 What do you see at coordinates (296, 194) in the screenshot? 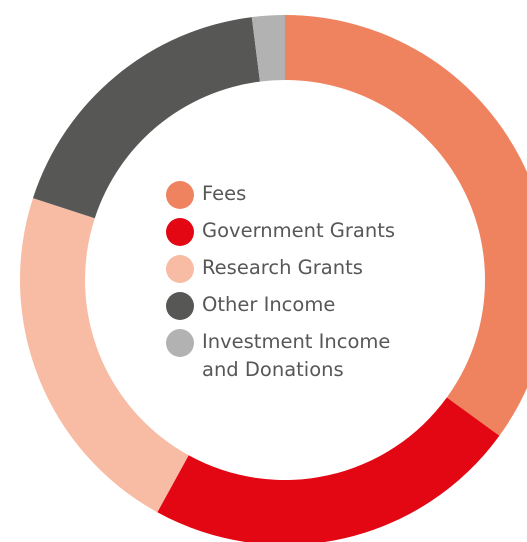
I see `legend-item: Fees` at bounding box center [296, 194].